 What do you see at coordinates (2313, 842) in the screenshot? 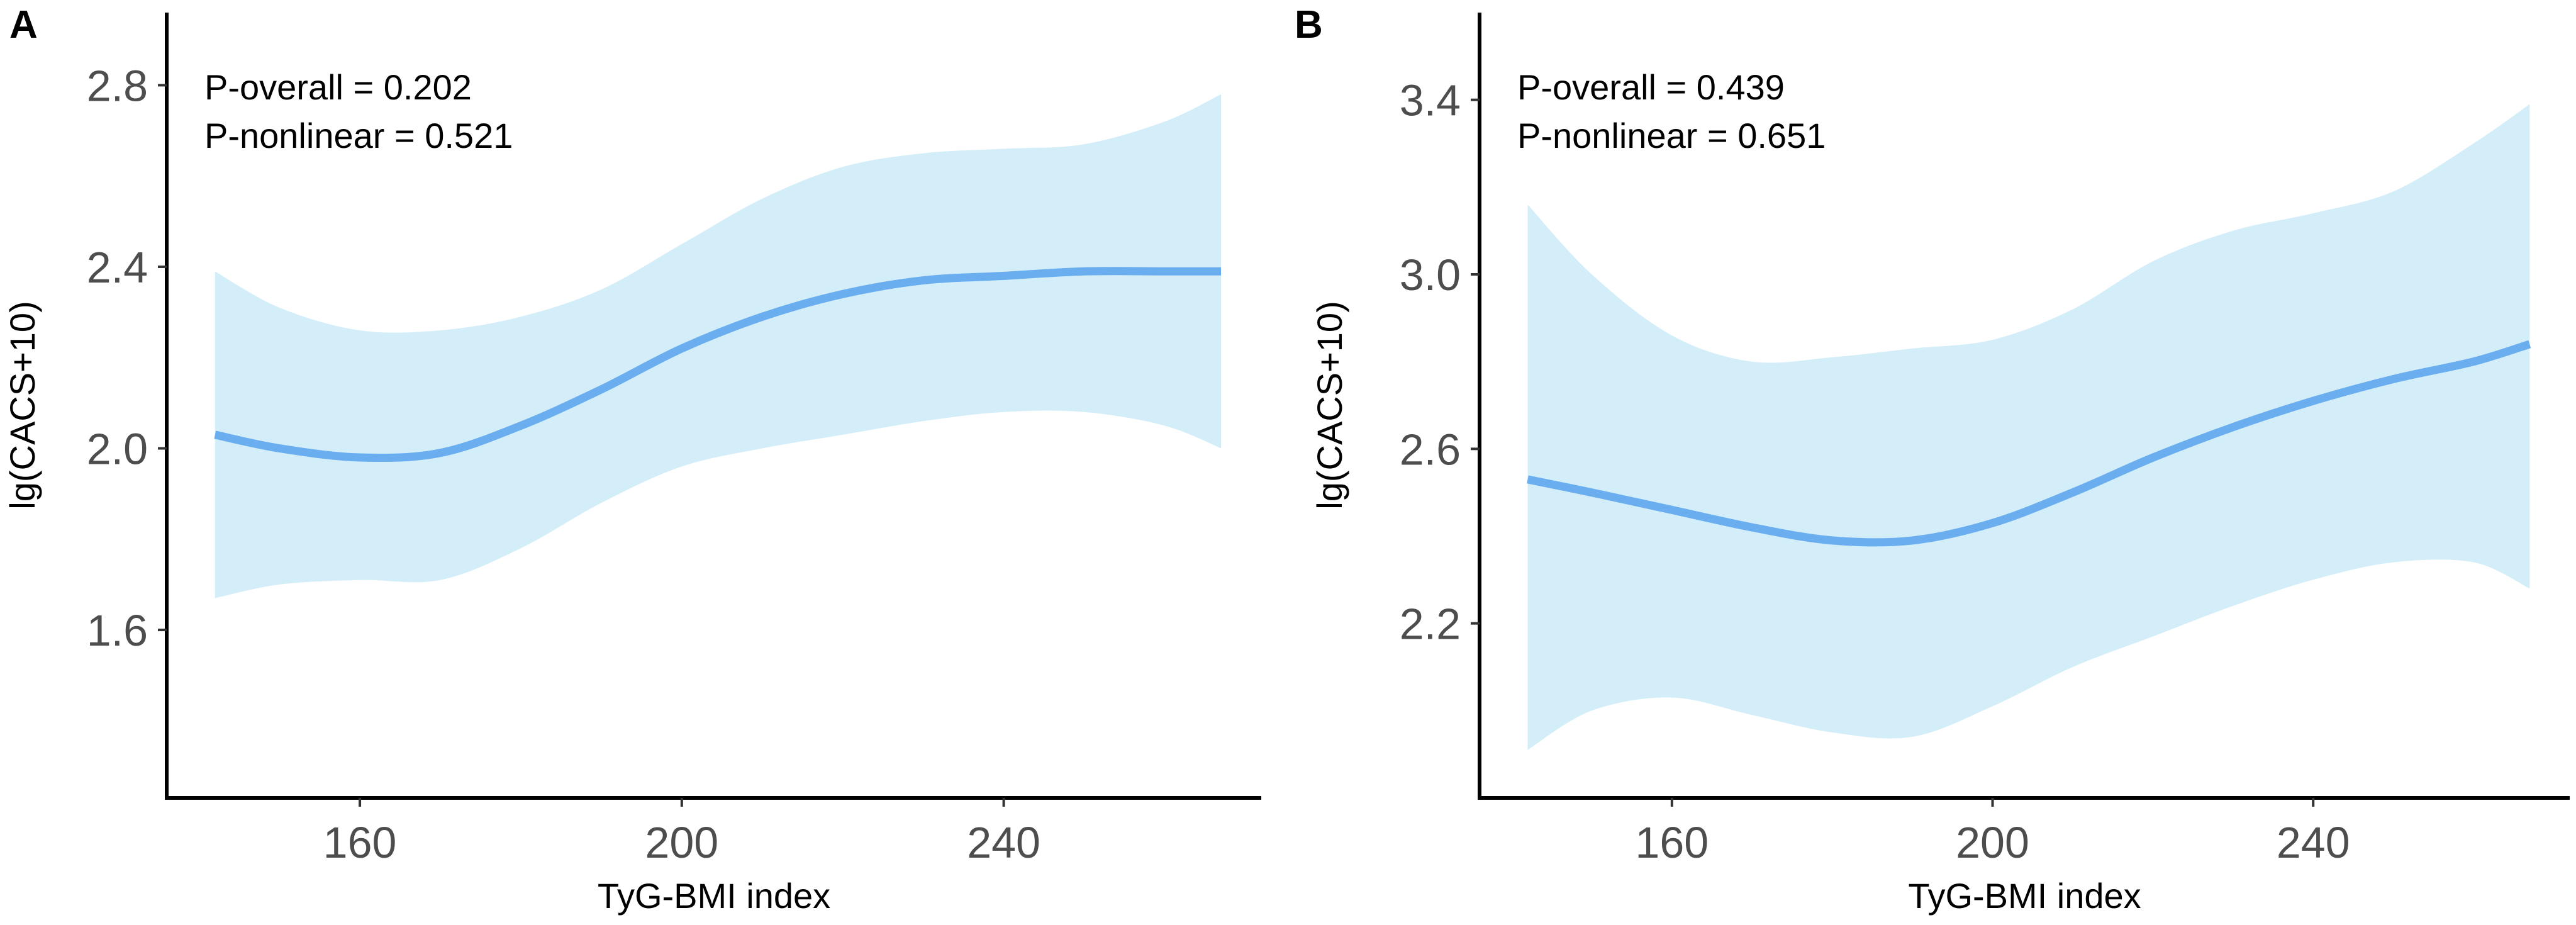
I see `panel-b-x-tick-label: 240` at bounding box center [2313, 842].